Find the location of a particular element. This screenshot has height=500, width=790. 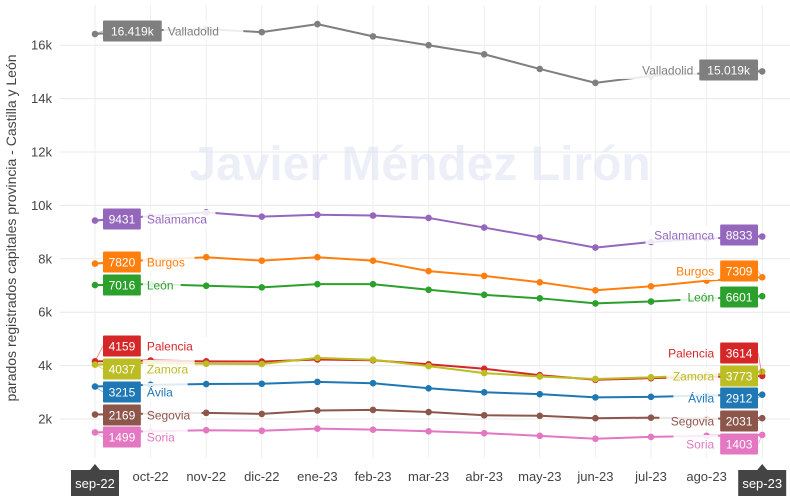

x-tick-label: oct-22 is located at coordinates (151, 476).